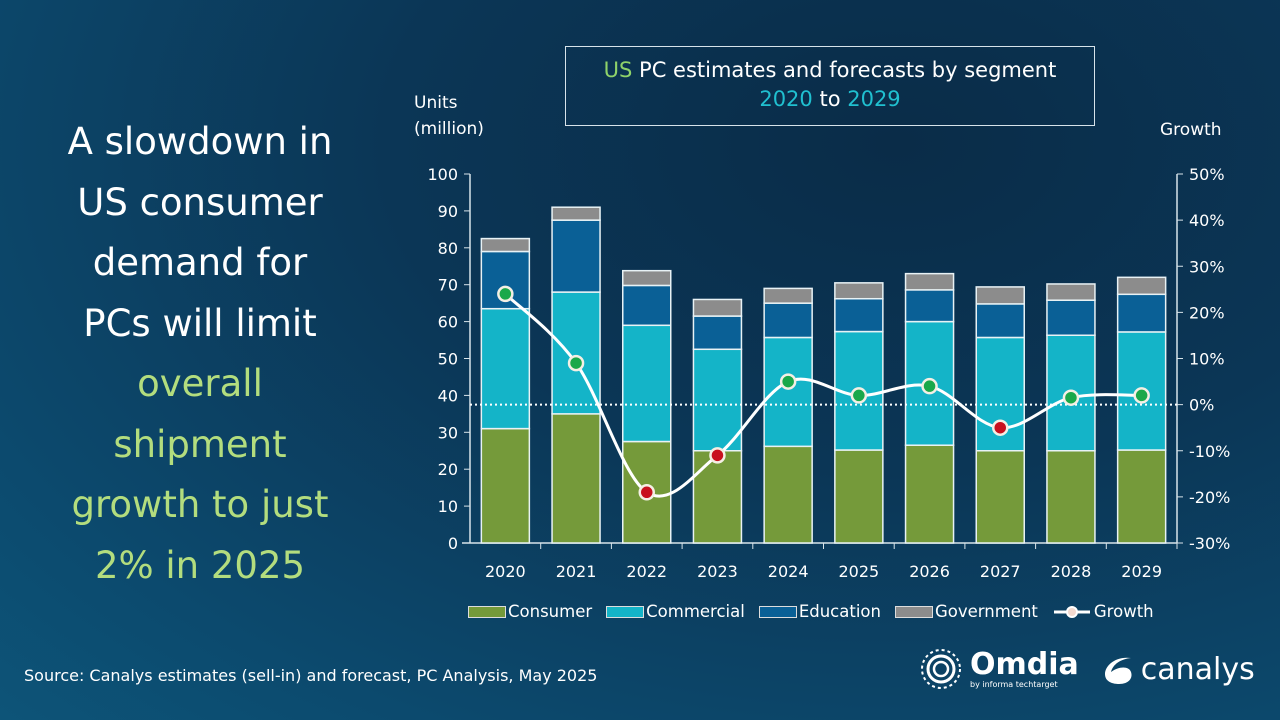 The width and height of the screenshot is (1280, 720). Describe the element at coordinates (858, 571) in the screenshot. I see `x-tick-label: 2025` at that location.